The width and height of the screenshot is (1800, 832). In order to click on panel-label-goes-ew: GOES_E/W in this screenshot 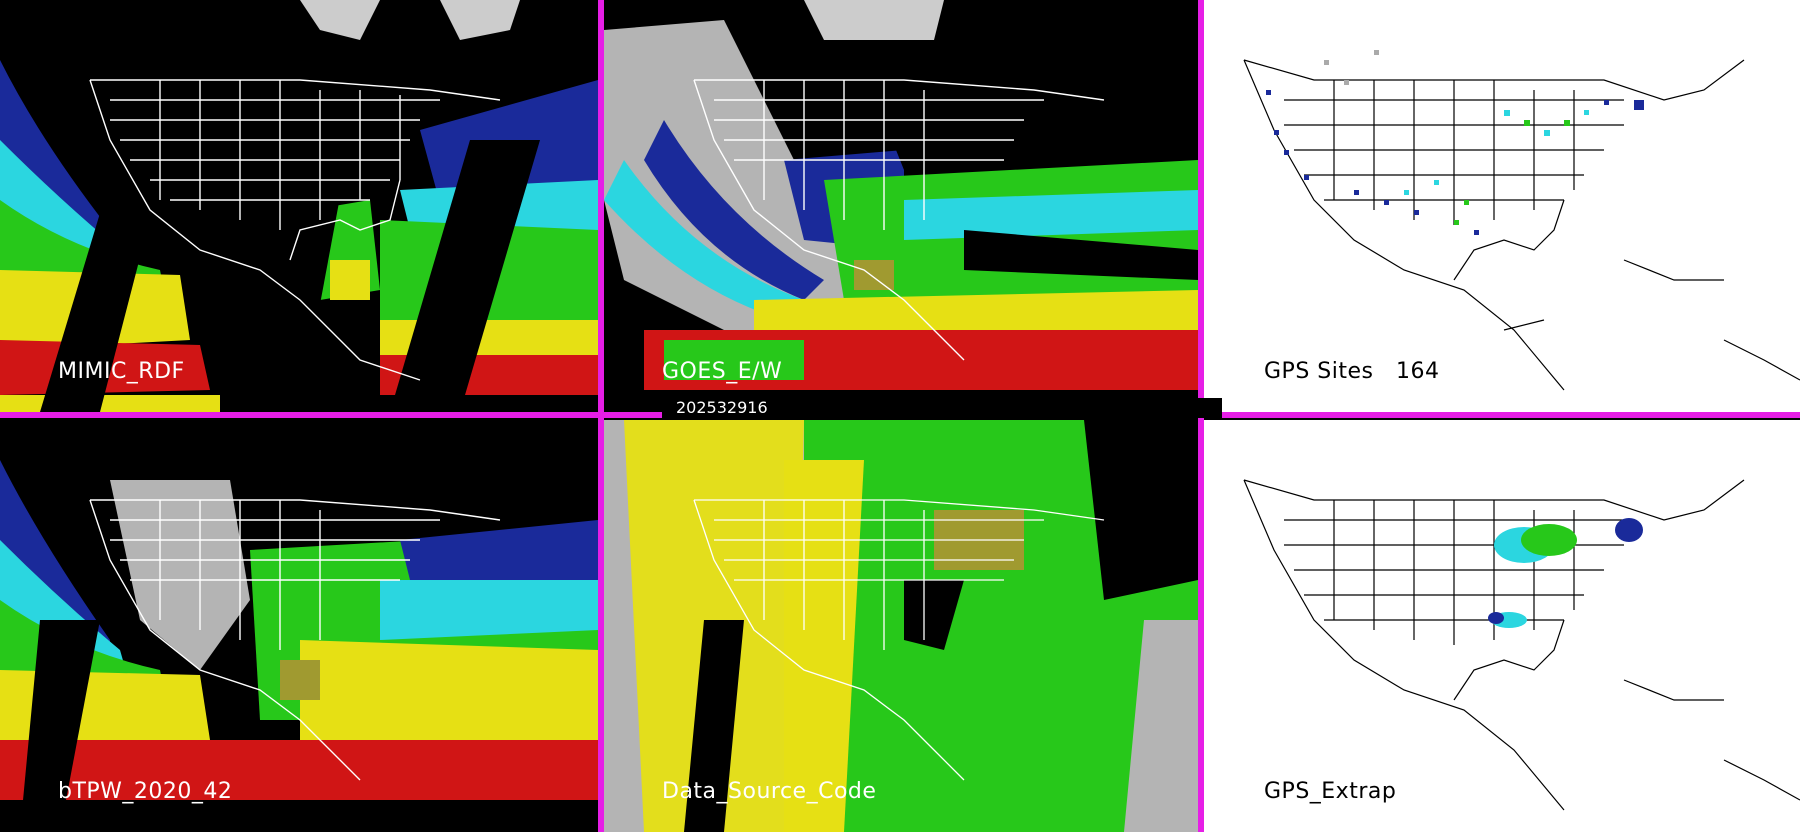, I will do `click(722, 371)`.